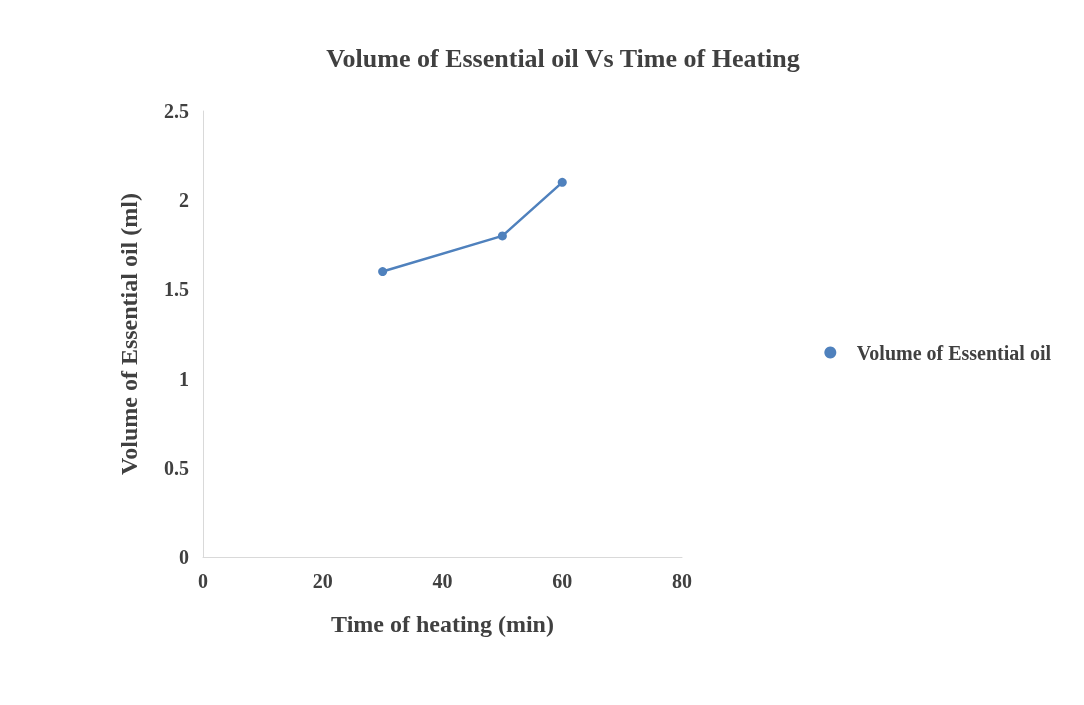  What do you see at coordinates (176, 289) in the screenshot?
I see `y-tick-label: 1.5` at bounding box center [176, 289].